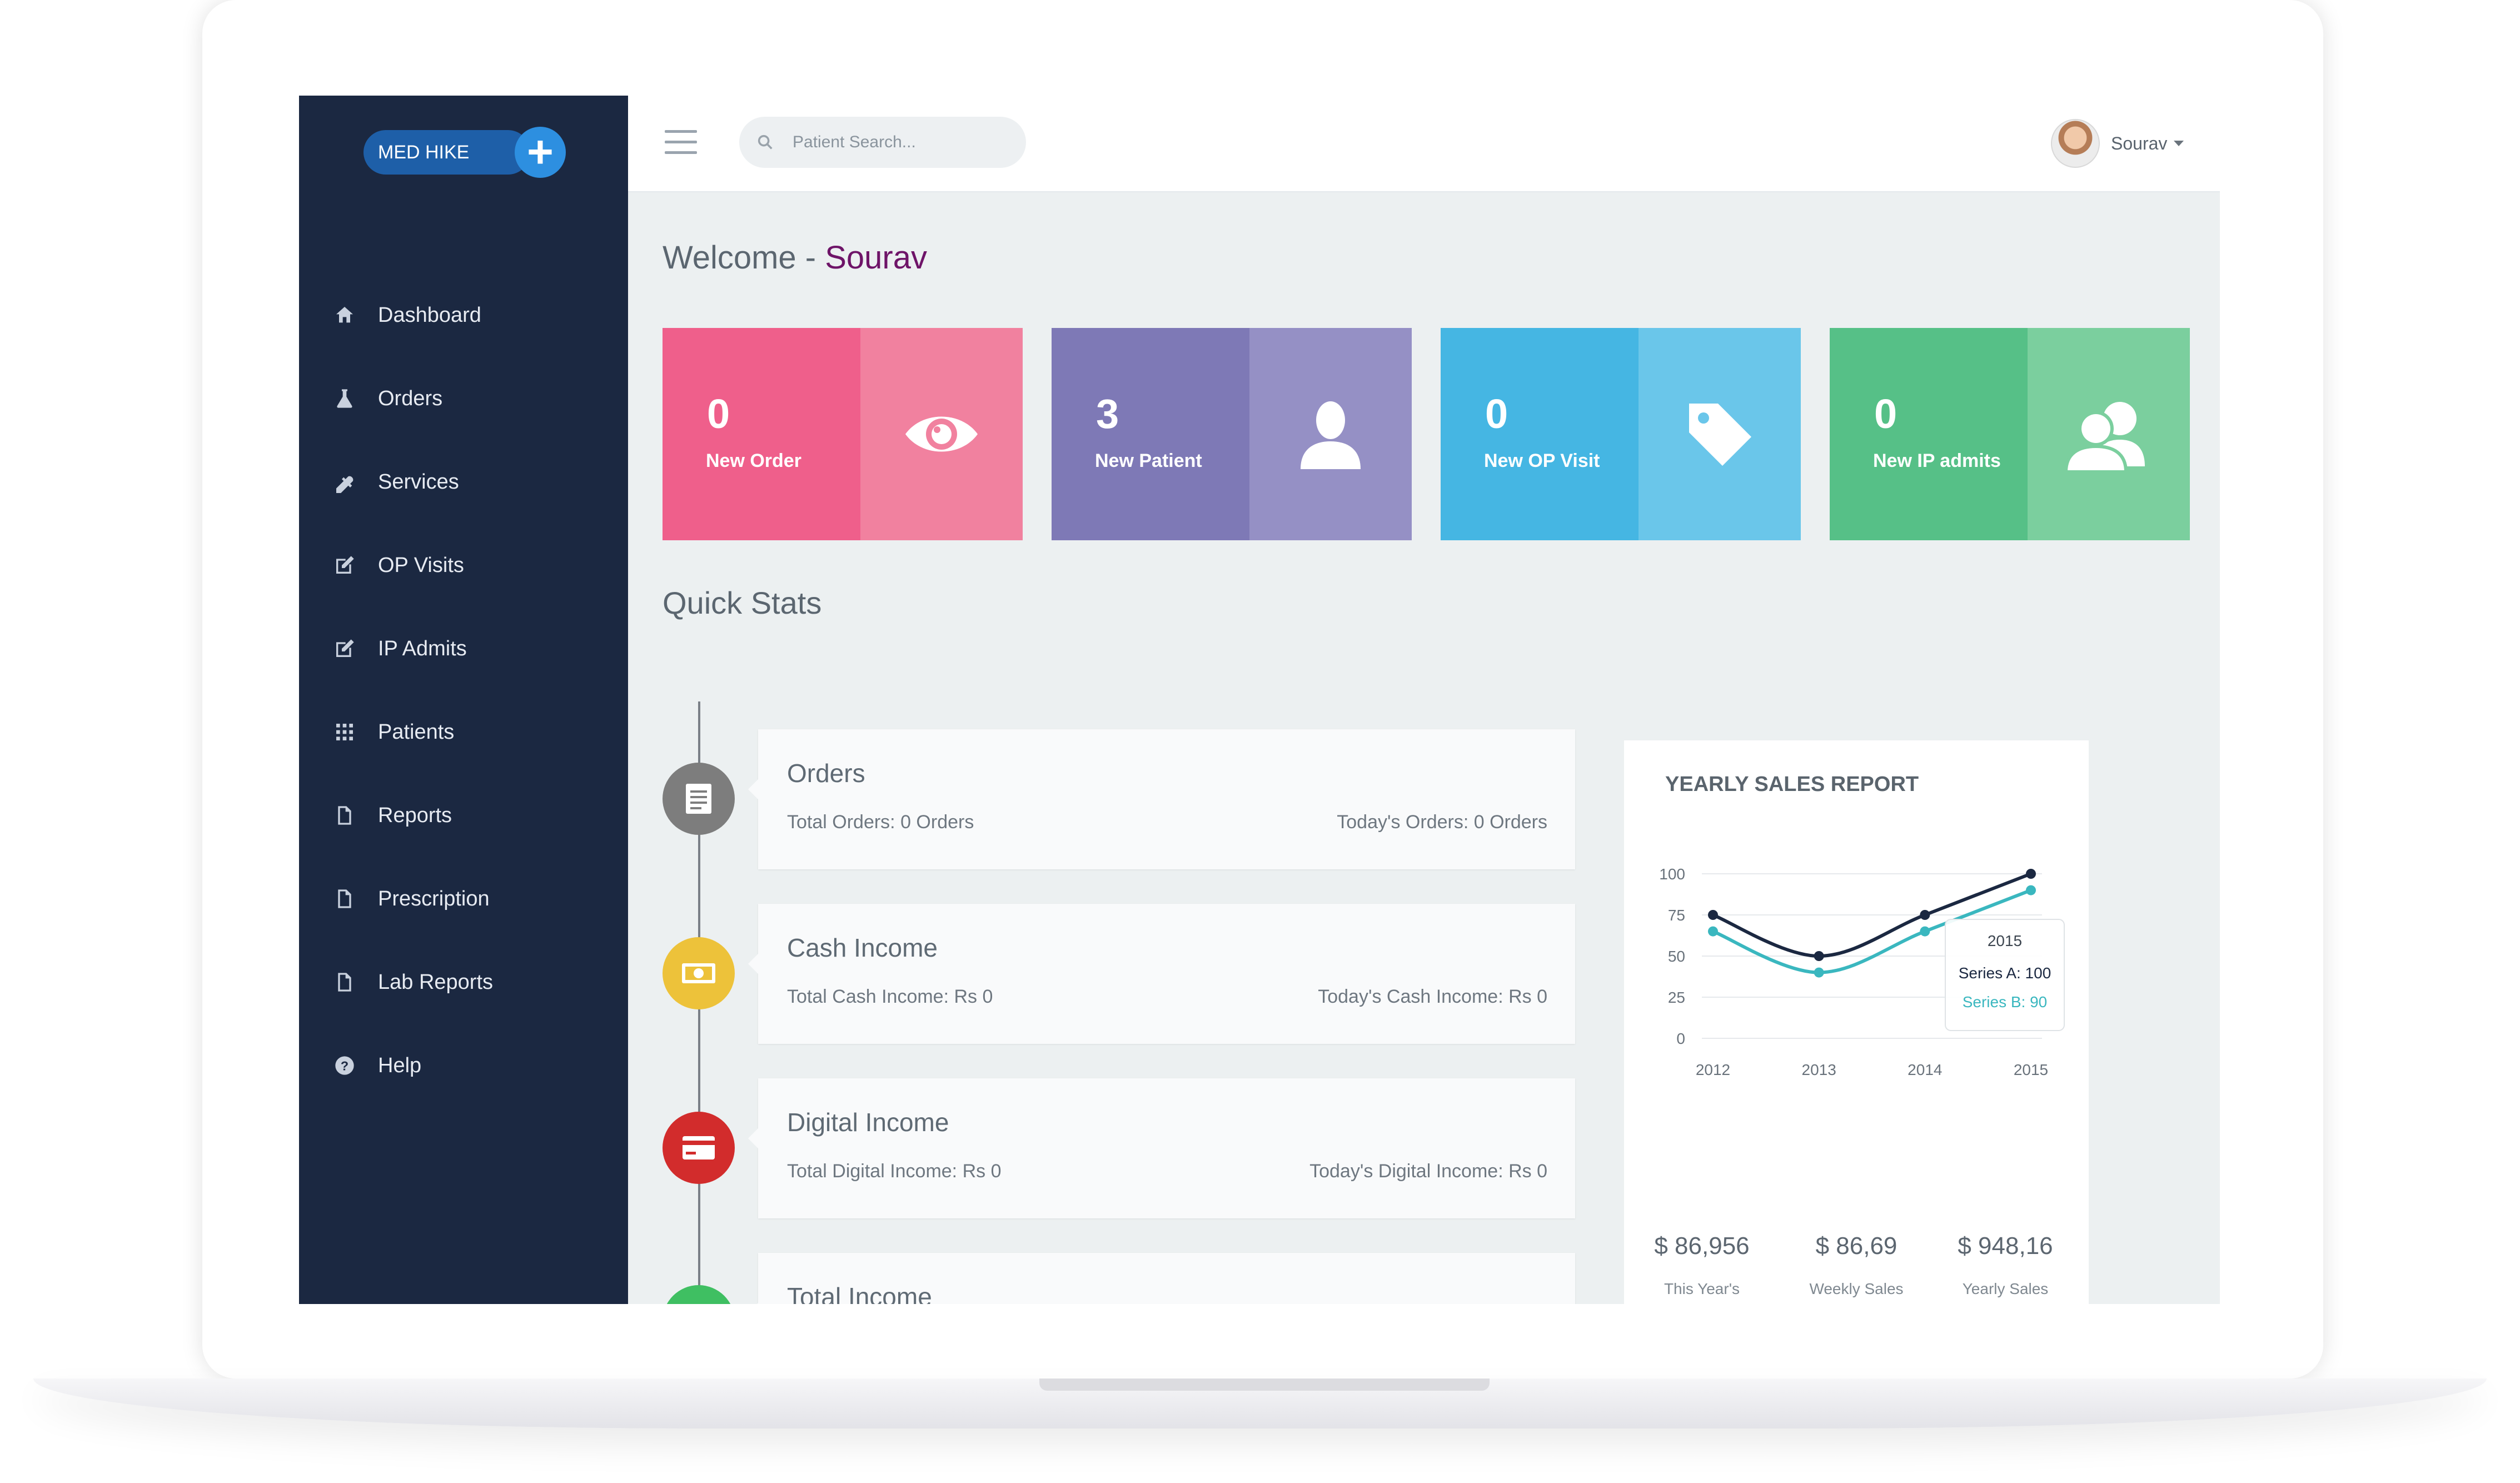 Image resolution: width=2520 pixels, height=1483 pixels. What do you see at coordinates (345, 649) in the screenshot?
I see `edit-icon` at bounding box center [345, 649].